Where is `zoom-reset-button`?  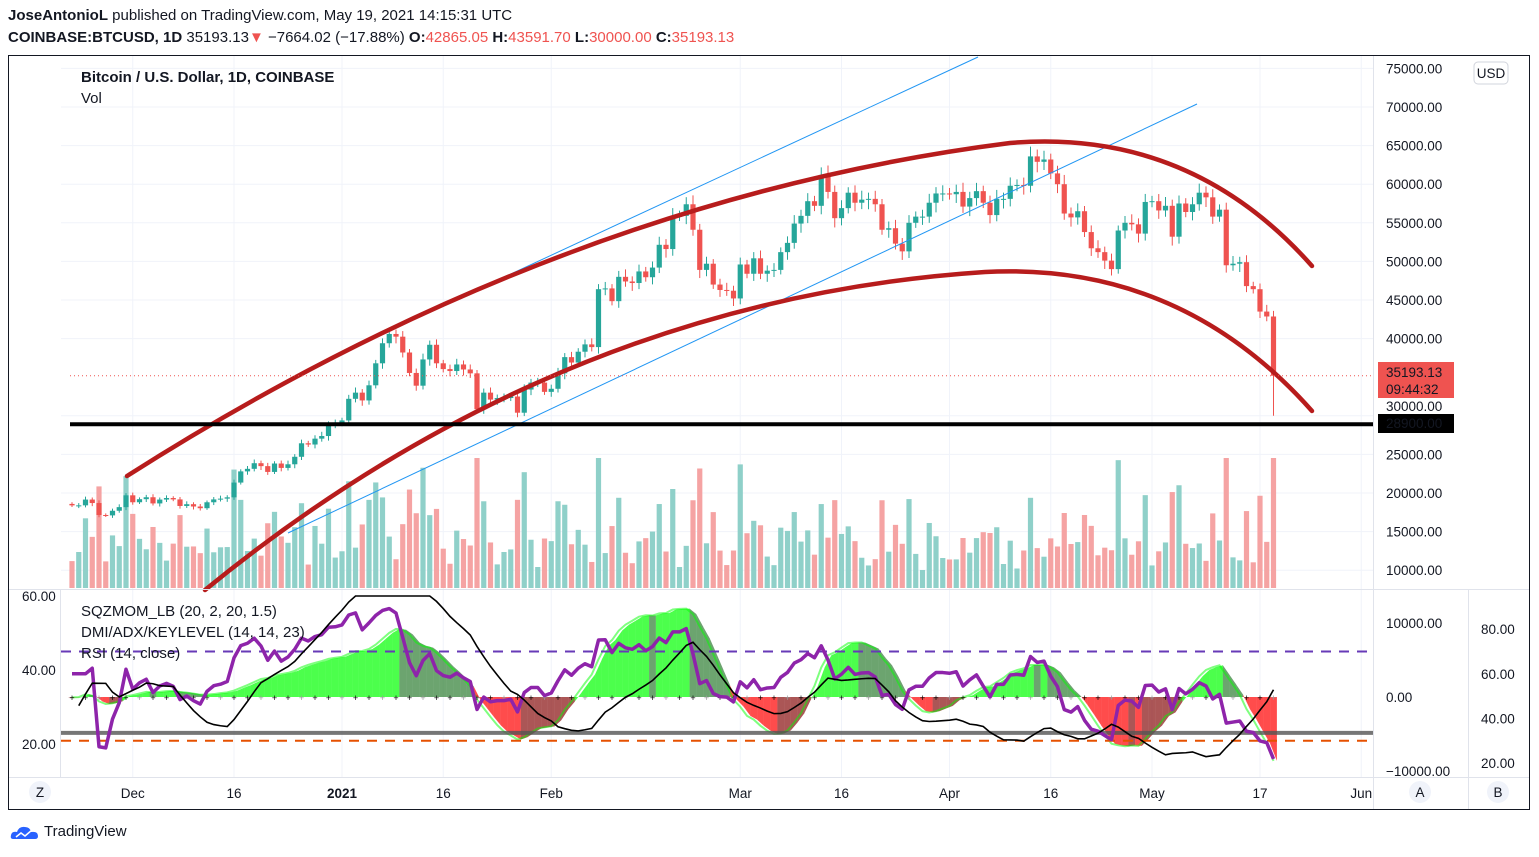 zoom-reset-button is located at coordinates (40, 792).